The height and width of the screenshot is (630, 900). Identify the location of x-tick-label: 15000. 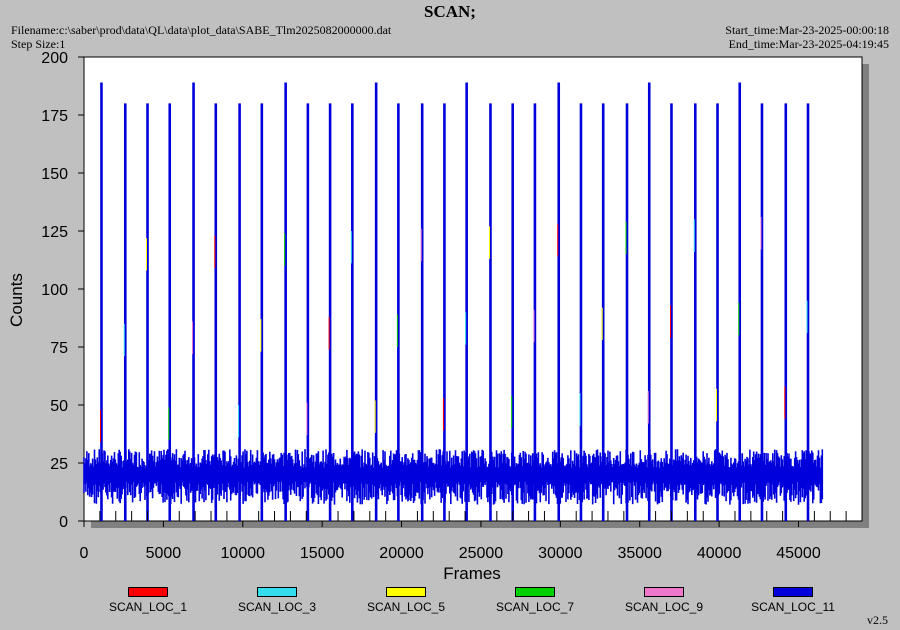
(322, 553).